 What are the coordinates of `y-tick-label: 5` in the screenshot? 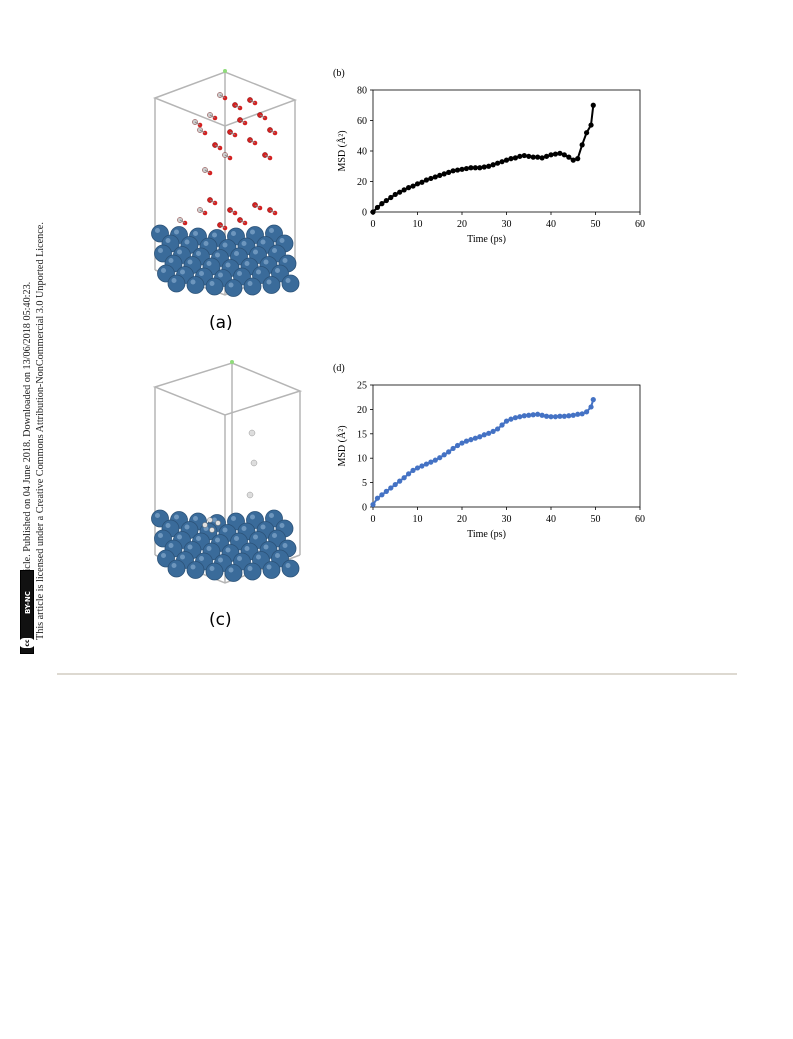 It's located at (364, 483).